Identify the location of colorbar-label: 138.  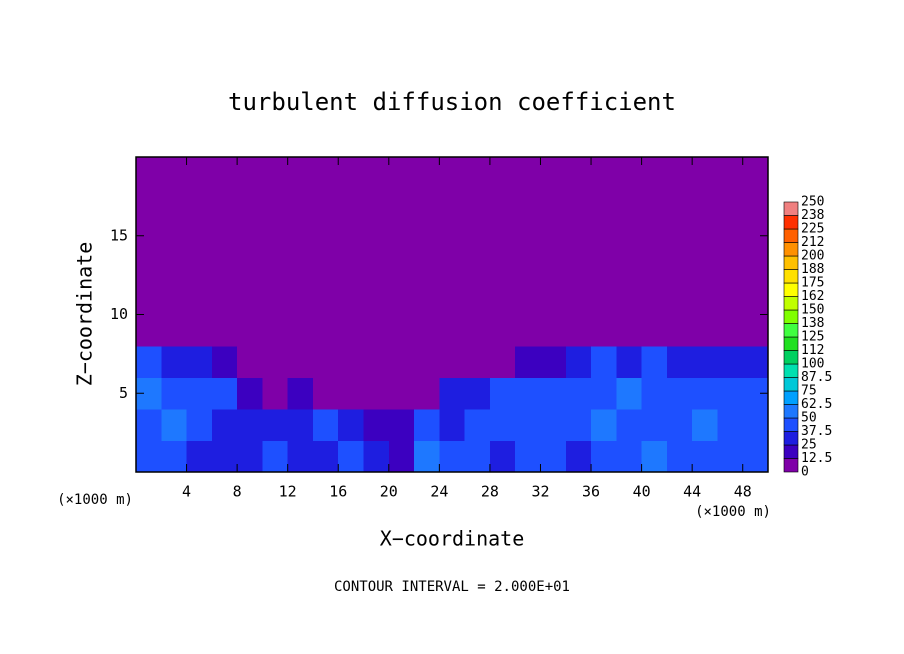
(812, 323).